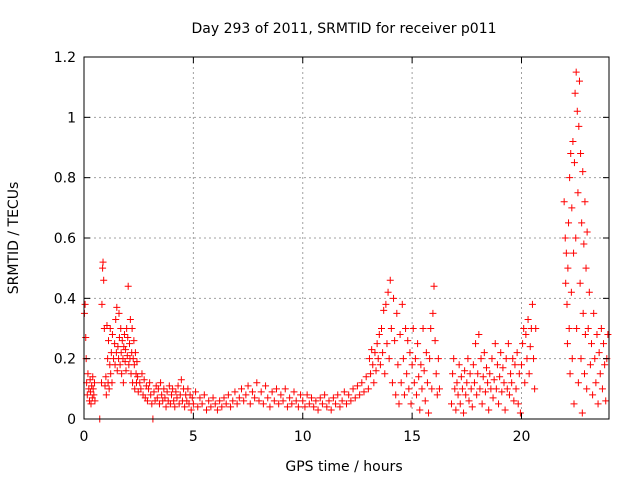 Image resolution: width=640 pixels, height=485 pixels. What do you see at coordinates (71, 118) in the screenshot?
I see `y-tick-label: 1` at bounding box center [71, 118].